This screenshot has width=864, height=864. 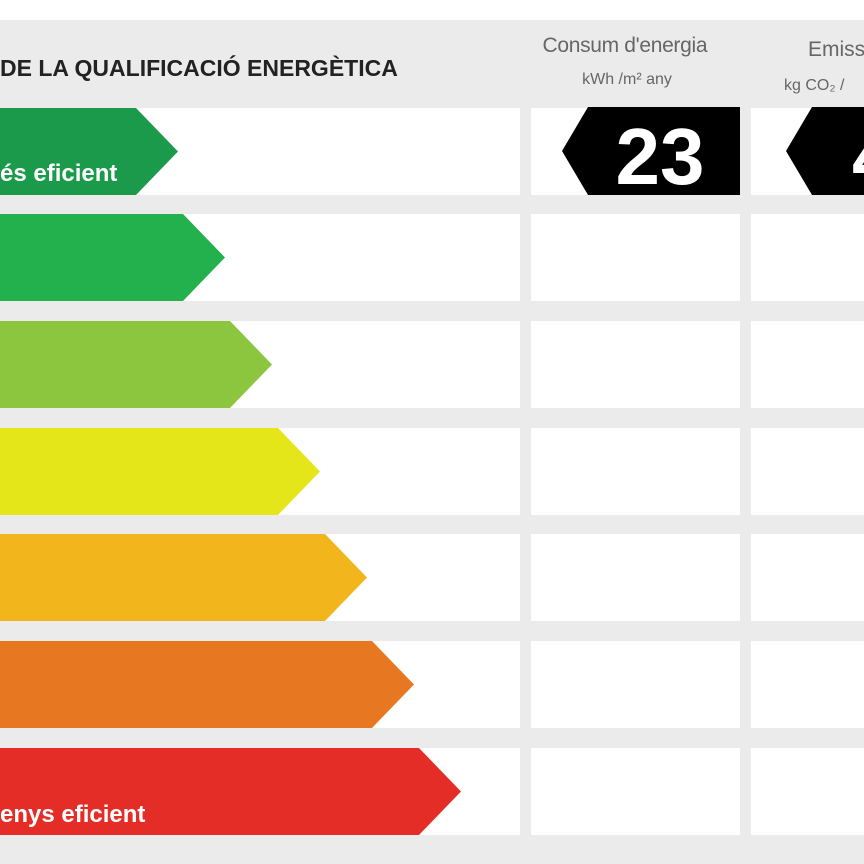 What do you see at coordinates (625, 45) in the screenshot?
I see `column-title: Consum d'energia` at bounding box center [625, 45].